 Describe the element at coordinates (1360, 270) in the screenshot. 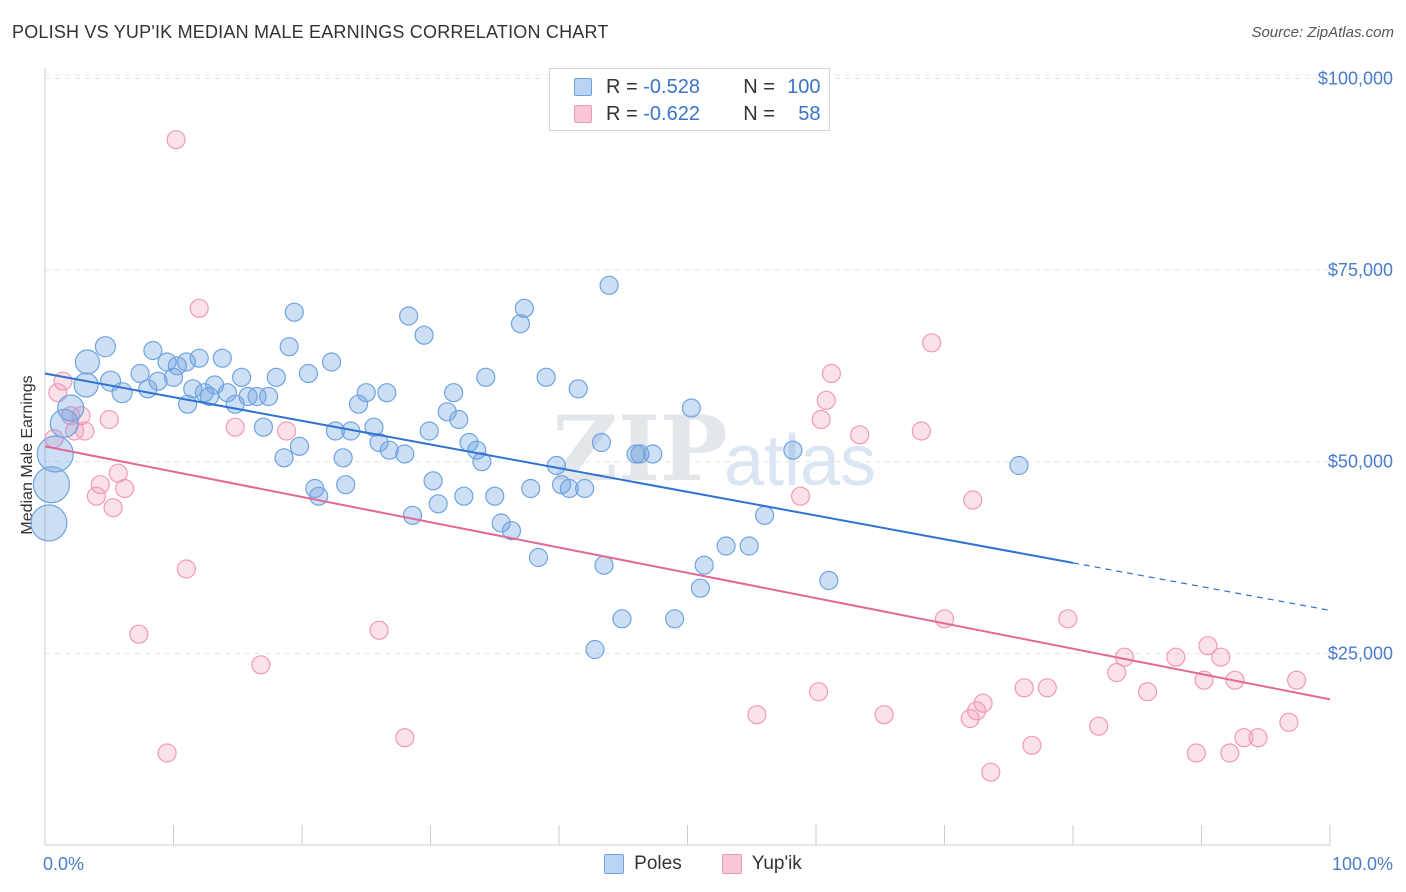

I see `y-tick-label: $75,000` at that location.